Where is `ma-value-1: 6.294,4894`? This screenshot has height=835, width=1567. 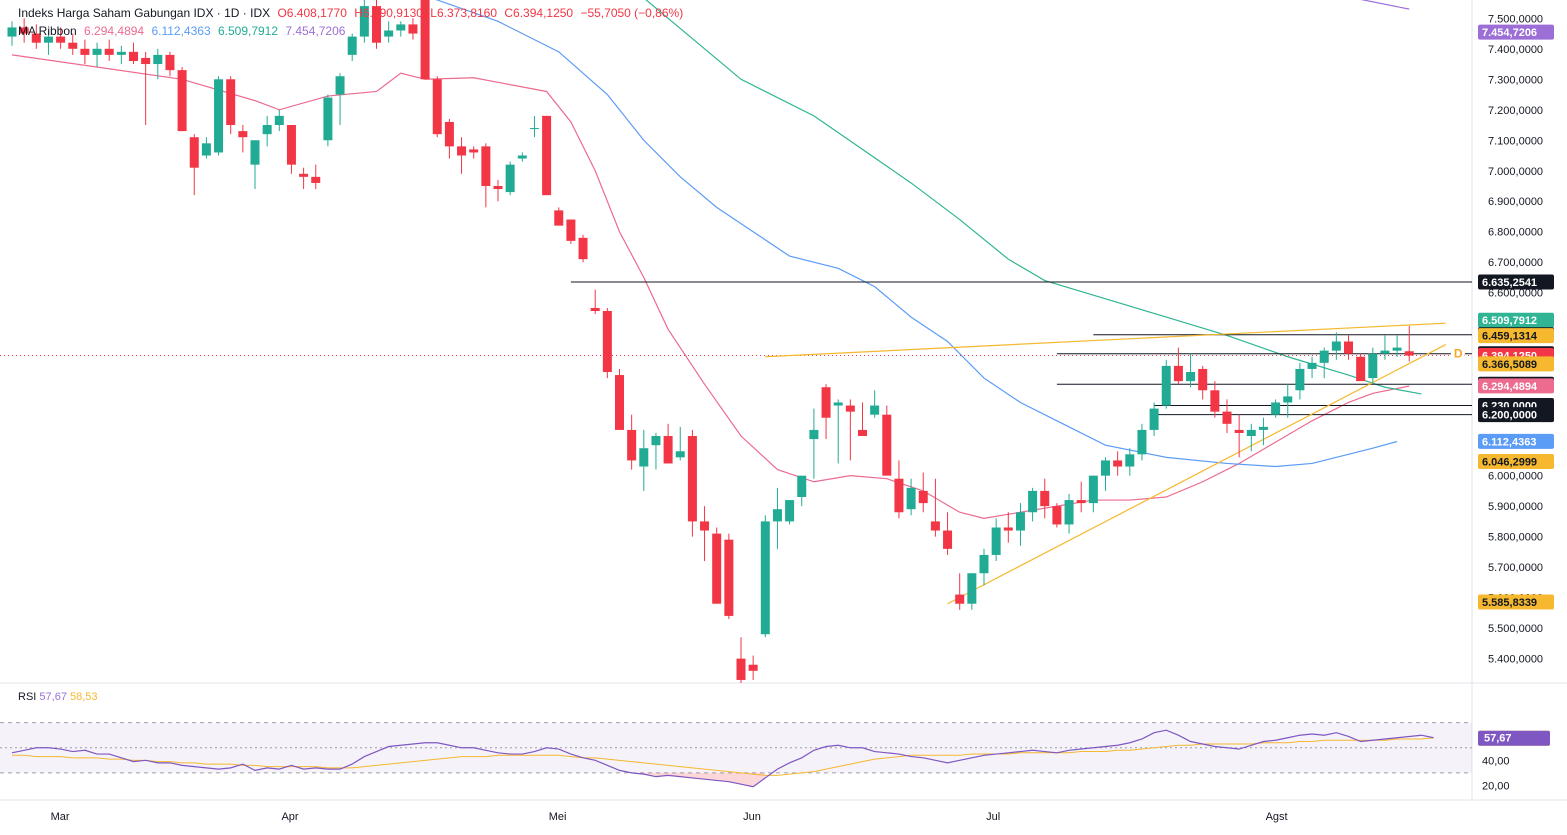
ma-value-1: 6.294,4894 is located at coordinates (114, 31).